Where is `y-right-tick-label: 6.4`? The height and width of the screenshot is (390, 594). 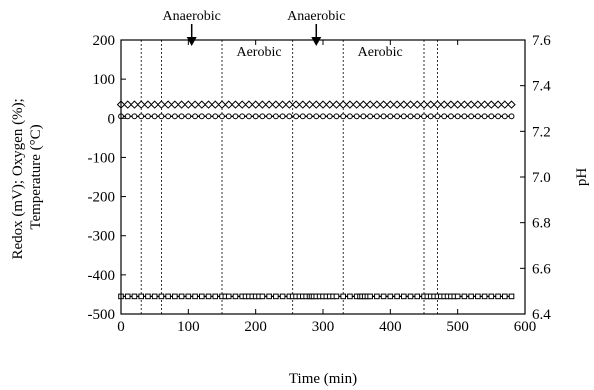 y-right-tick-label: 6.4 is located at coordinates (541, 315).